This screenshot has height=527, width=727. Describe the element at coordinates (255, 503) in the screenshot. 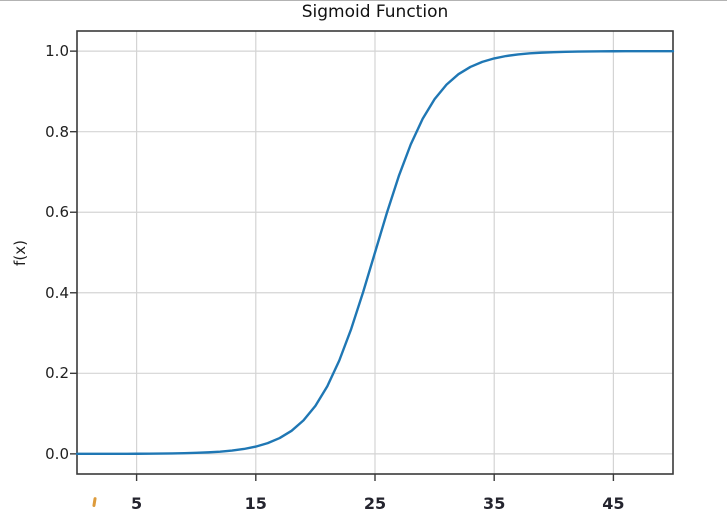

I see `x-tick-label: 15` at that location.